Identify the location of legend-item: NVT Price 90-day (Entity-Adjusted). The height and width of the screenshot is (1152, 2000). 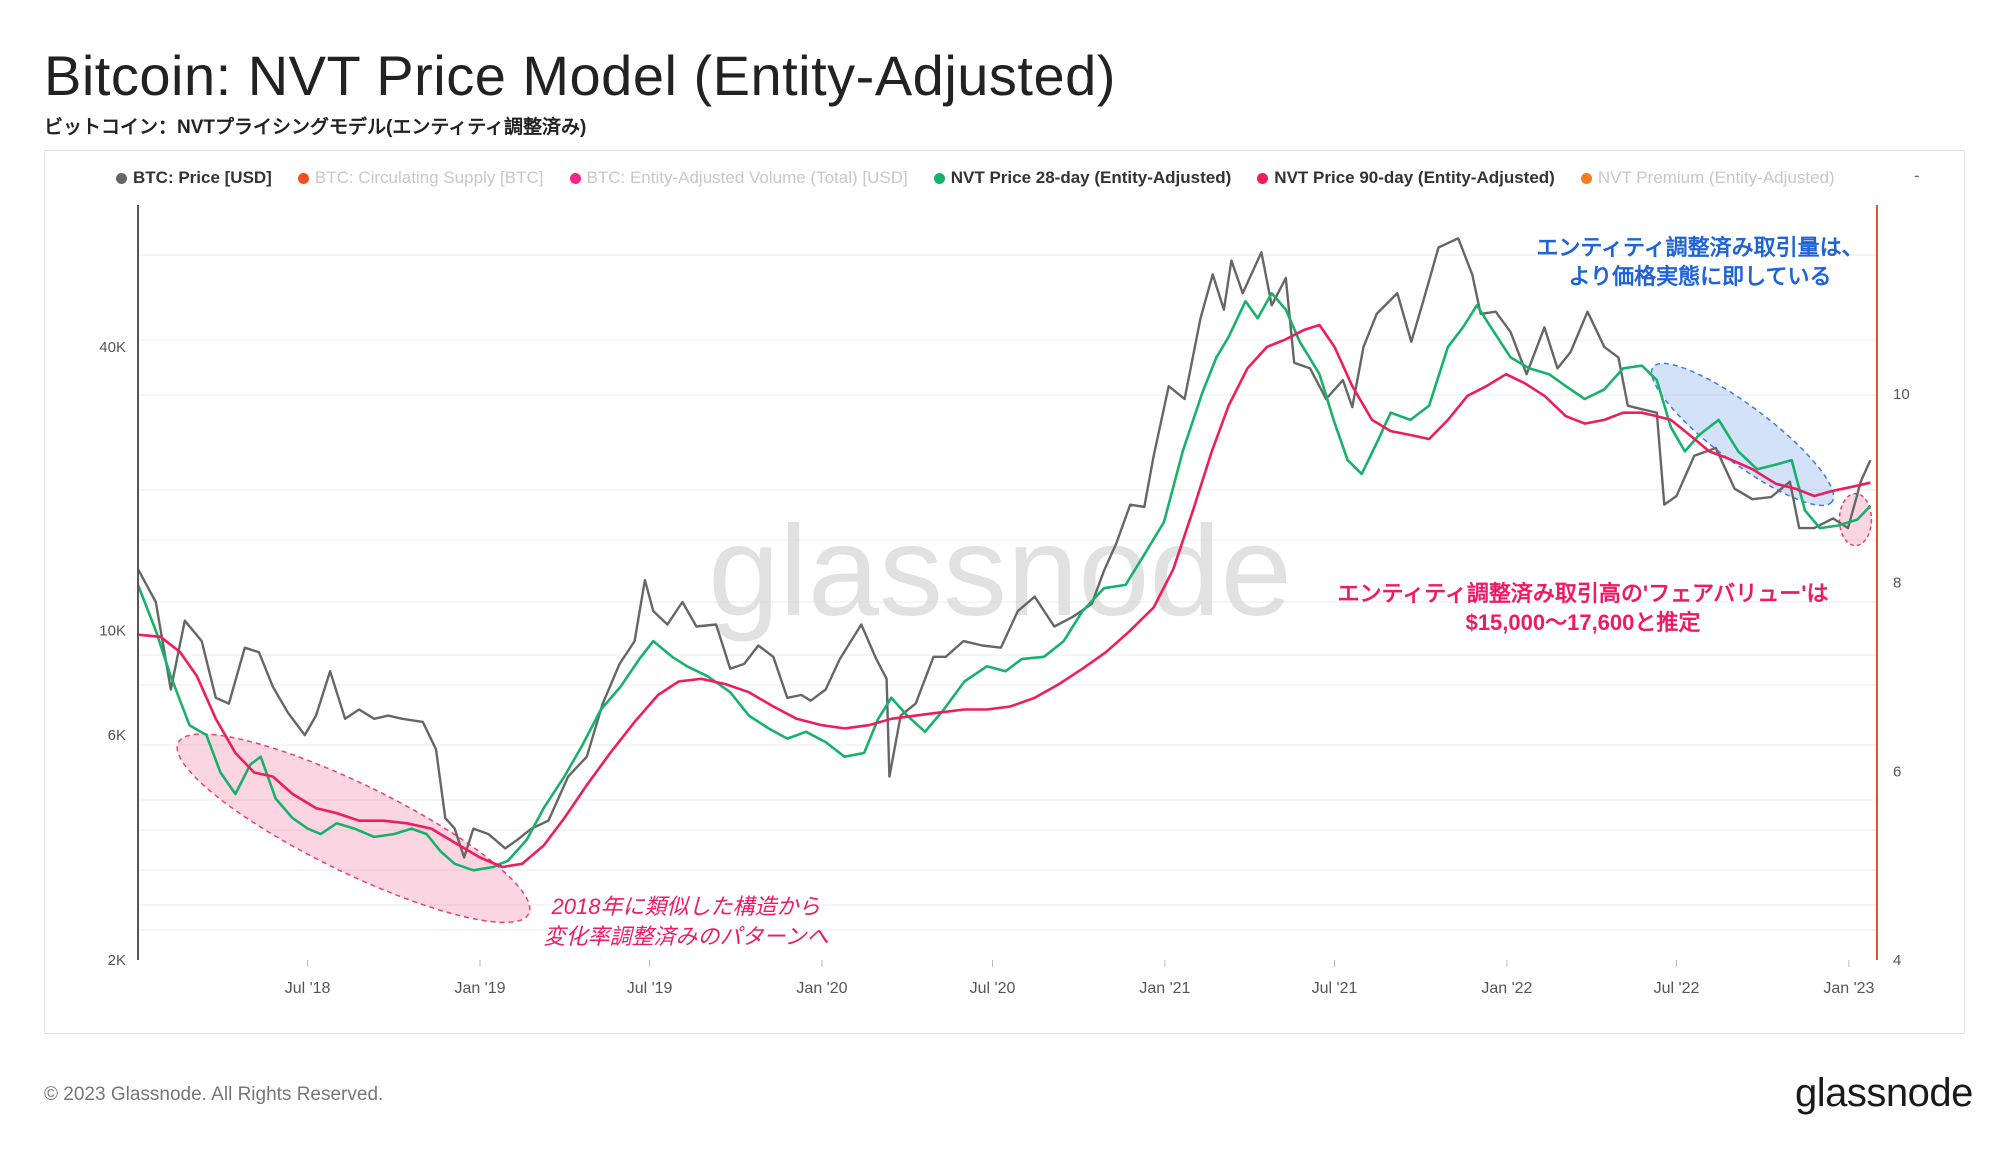
(1406, 178).